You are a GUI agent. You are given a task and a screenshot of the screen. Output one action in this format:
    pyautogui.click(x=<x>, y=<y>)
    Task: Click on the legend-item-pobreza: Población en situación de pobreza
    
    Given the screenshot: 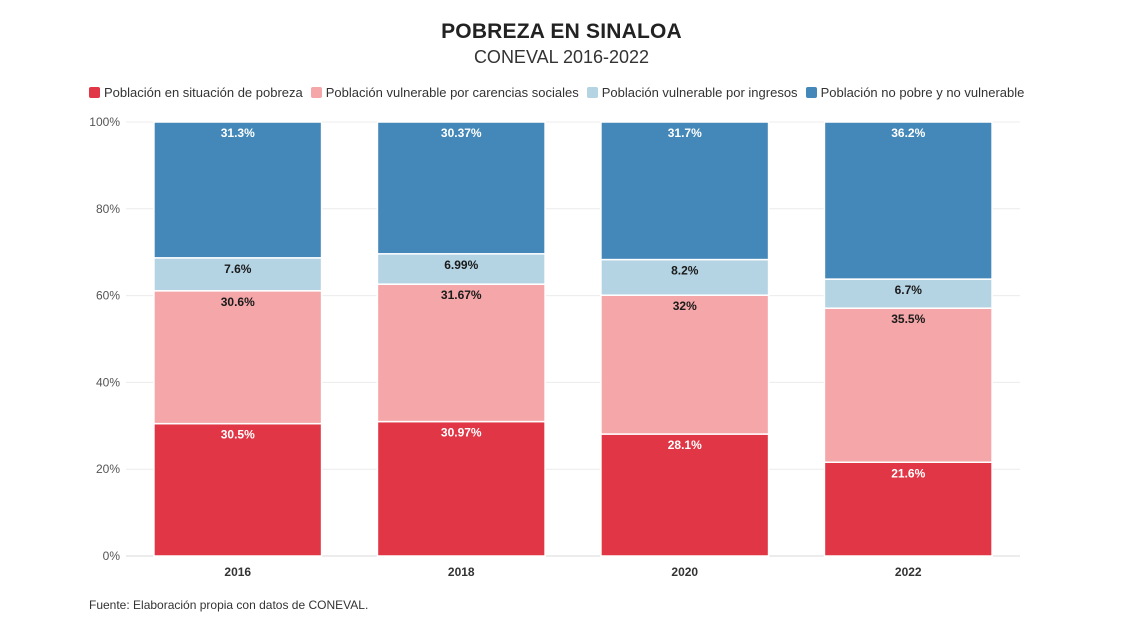 What is the action you would take?
    pyautogui.click(x=196, y=92)
    